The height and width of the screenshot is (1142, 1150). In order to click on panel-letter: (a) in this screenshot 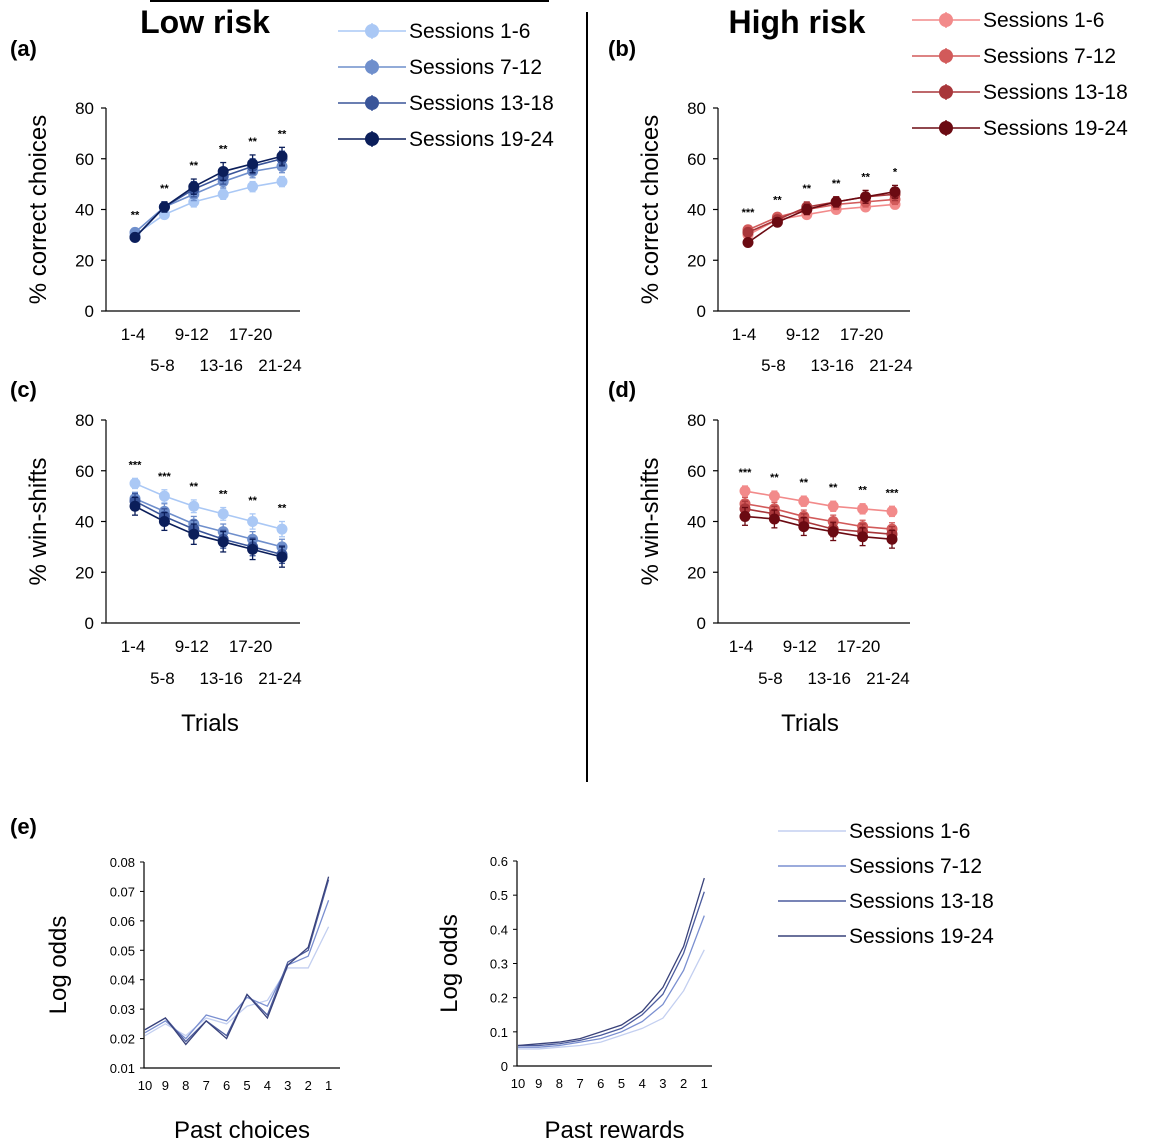, I will do `click(23, 48)`.